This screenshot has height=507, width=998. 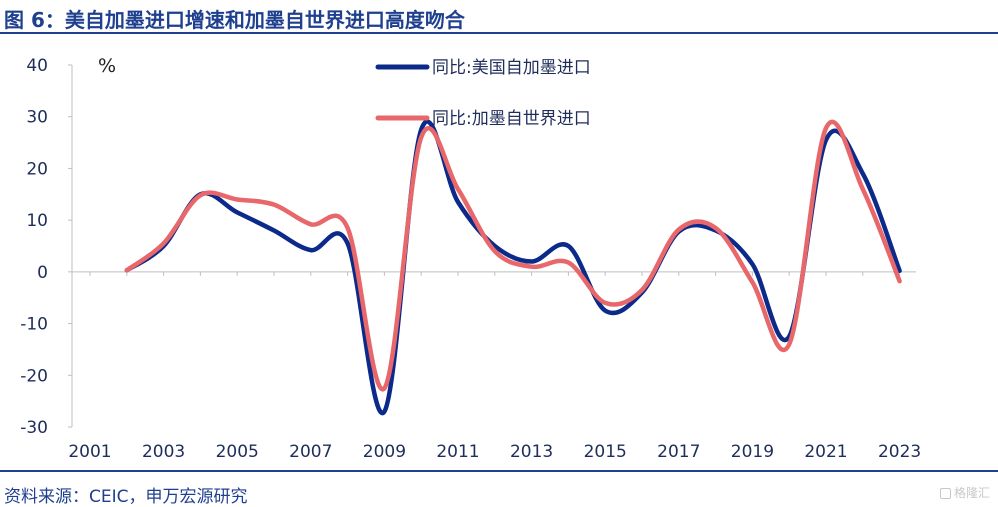 What do you see at coordinates (126, 497) in the screenshot?
I see `source-note: 资料来源：CEIC，申万宏源研究` at bounding box center [126, 497].